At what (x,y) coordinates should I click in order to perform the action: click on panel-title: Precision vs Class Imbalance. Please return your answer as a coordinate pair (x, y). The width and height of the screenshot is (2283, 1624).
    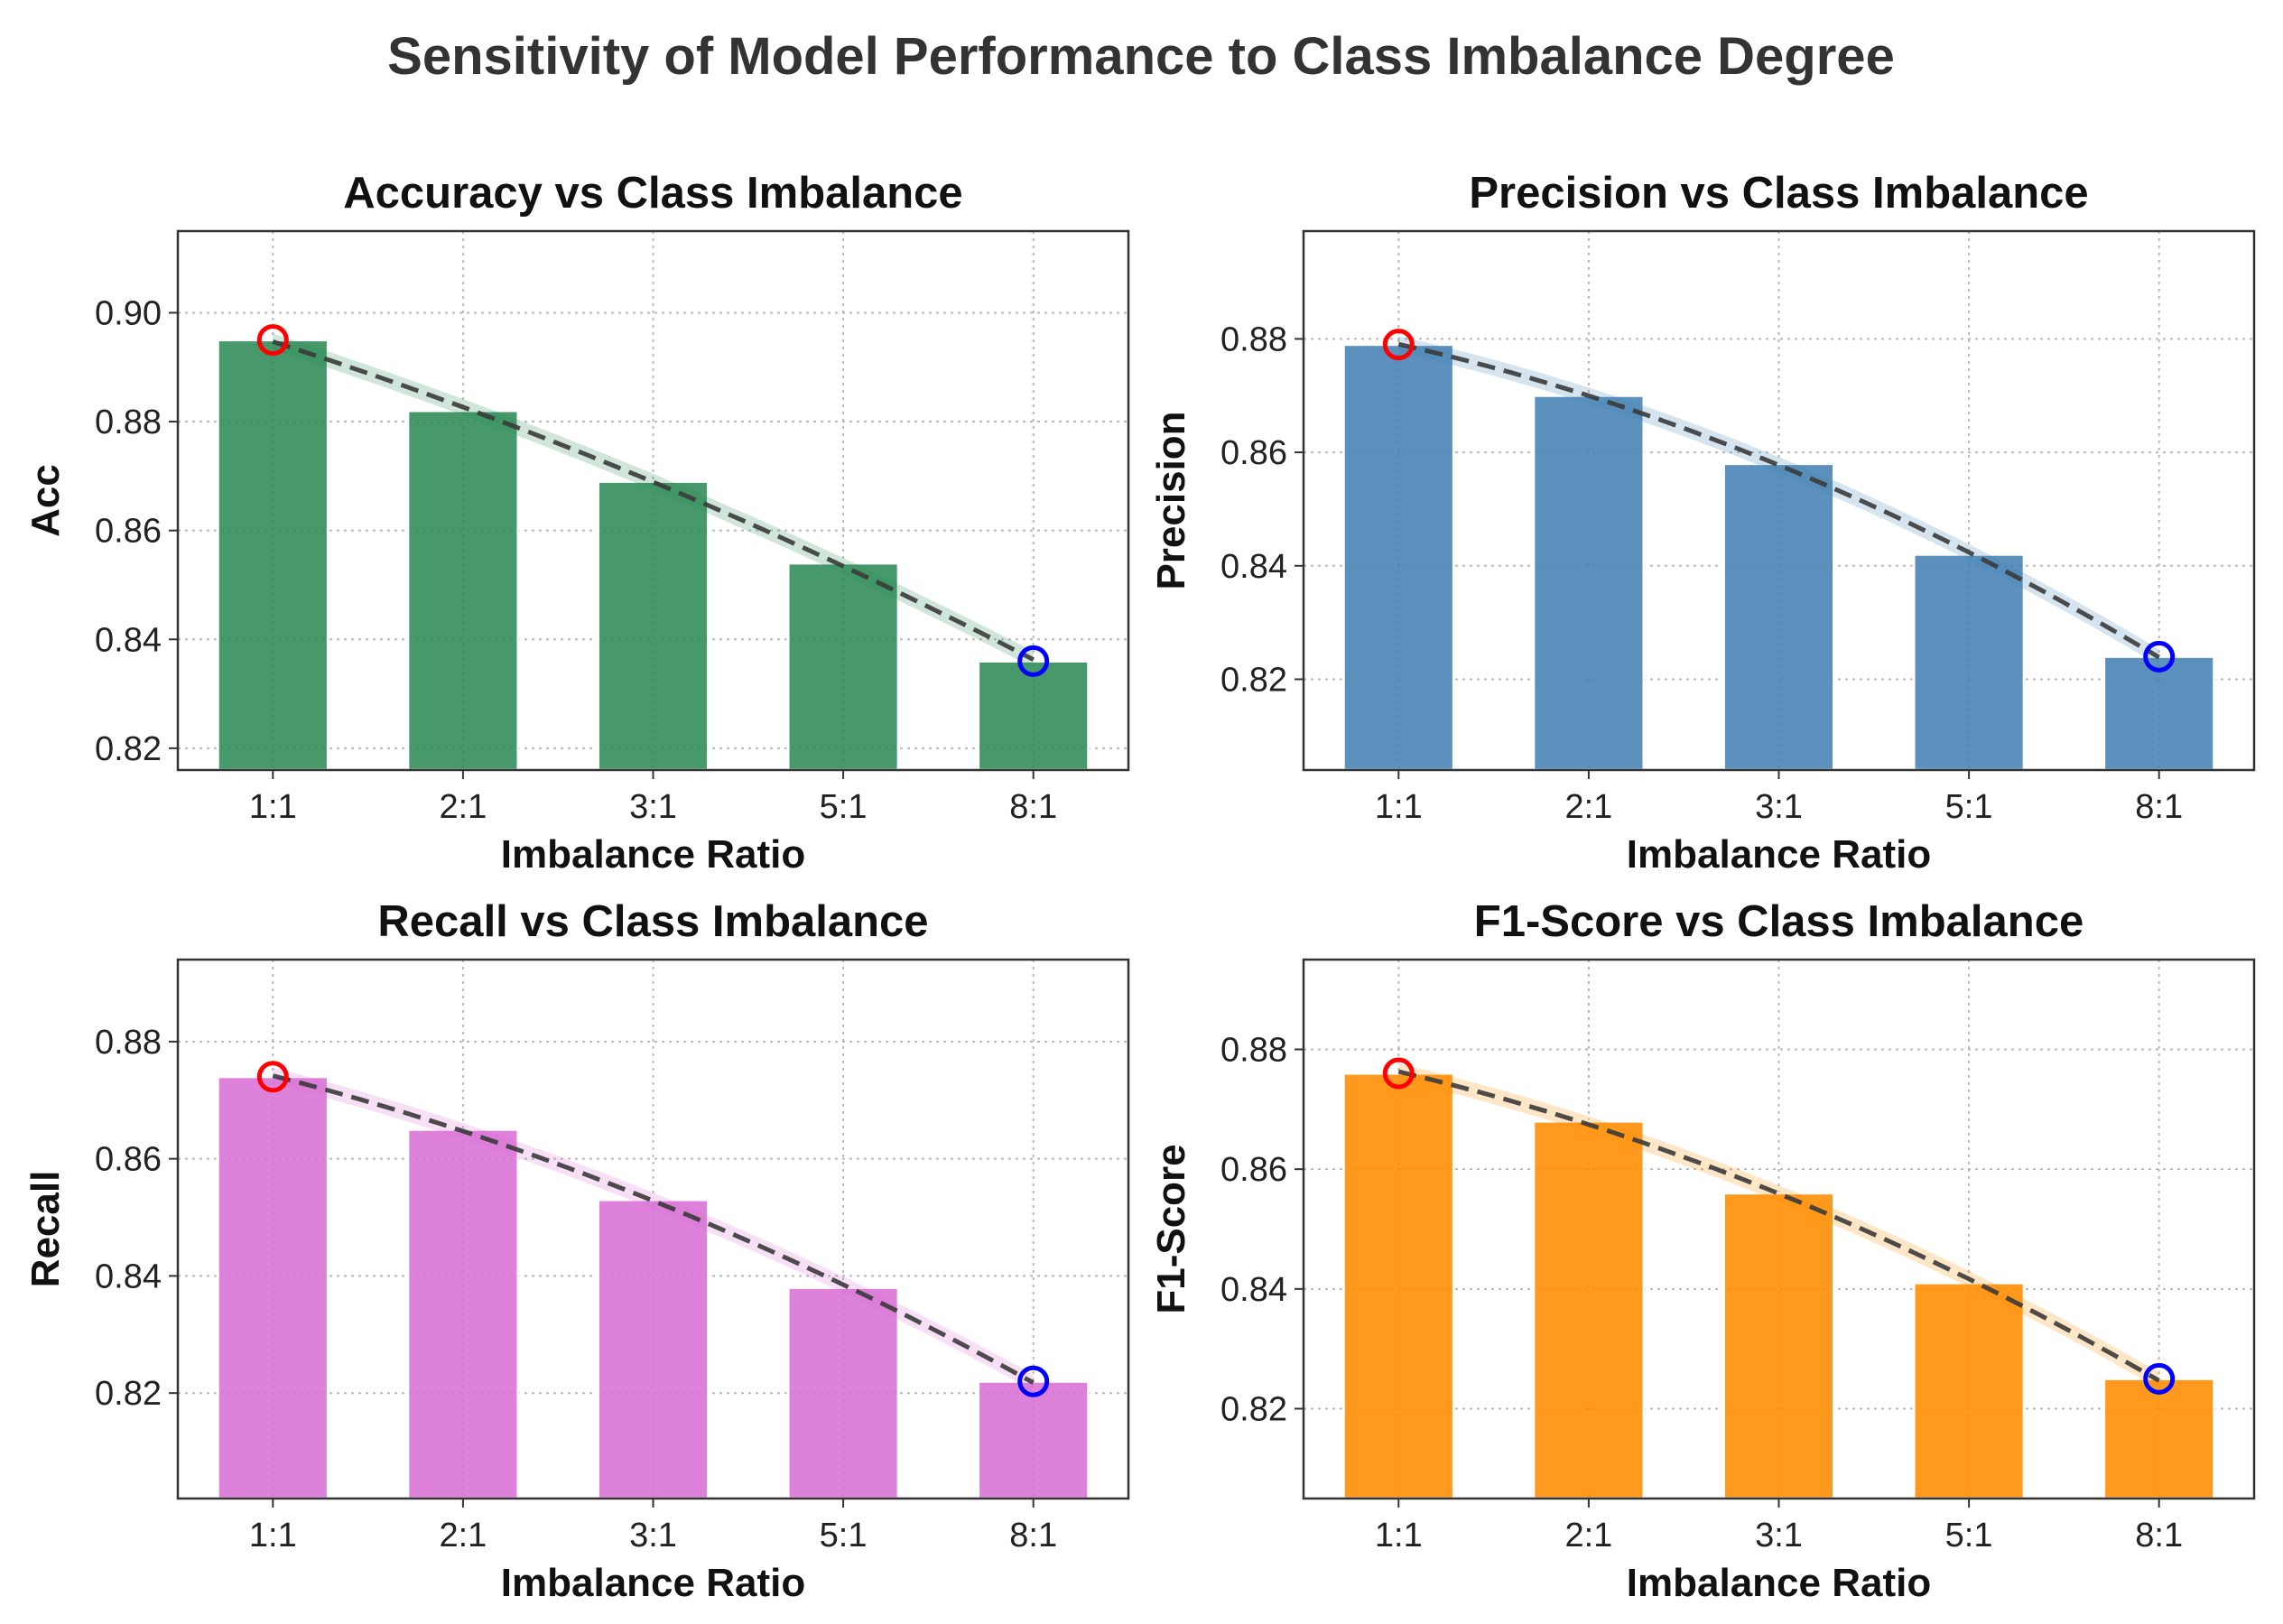
    Looking at the image, I should click on (1778, 193).